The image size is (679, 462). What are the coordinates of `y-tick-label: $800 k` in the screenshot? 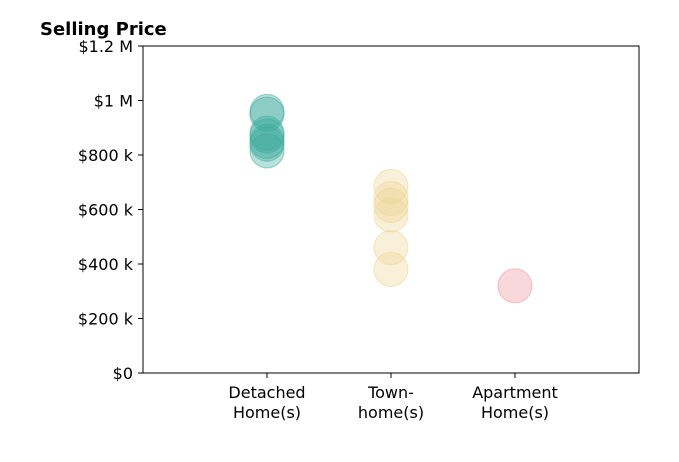 It's located at (106, 155).